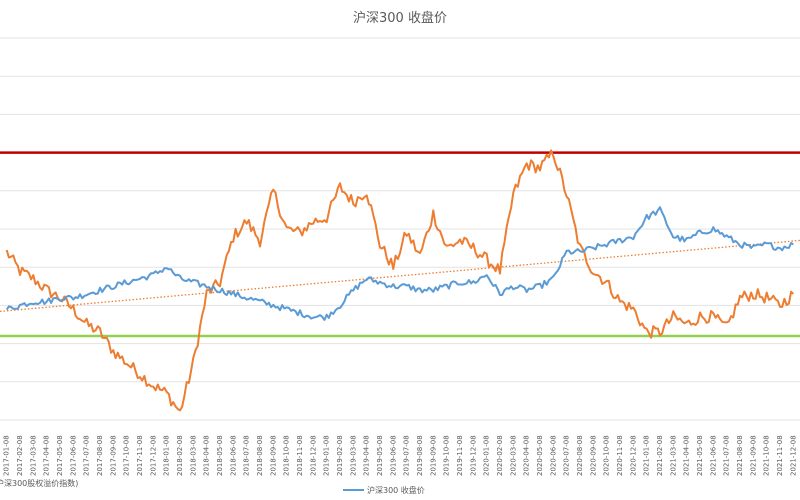  Describe the element at coordinates (593, 455) in the screenshot. I see `x-tick-label: 2020-09-08` at that location.